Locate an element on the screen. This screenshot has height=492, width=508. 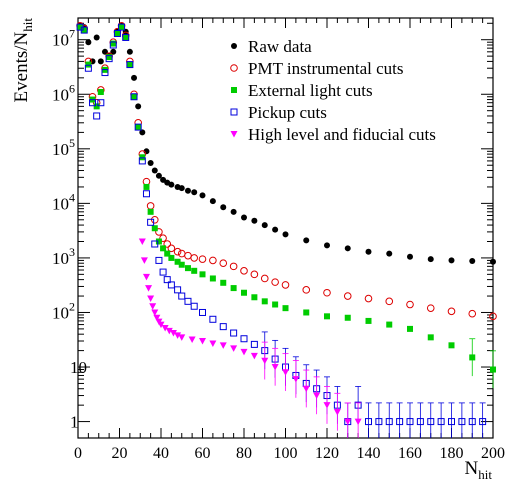
x-tick-label: 200 is located at coordinates (493, 453).